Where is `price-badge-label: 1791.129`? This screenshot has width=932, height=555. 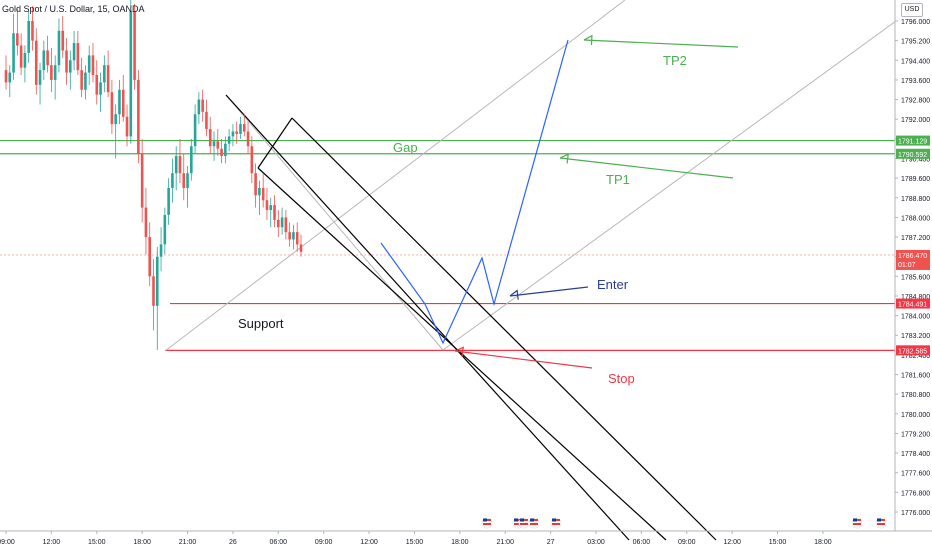
price-badge-label: 1791.129 is located at coordinates (912, 142).